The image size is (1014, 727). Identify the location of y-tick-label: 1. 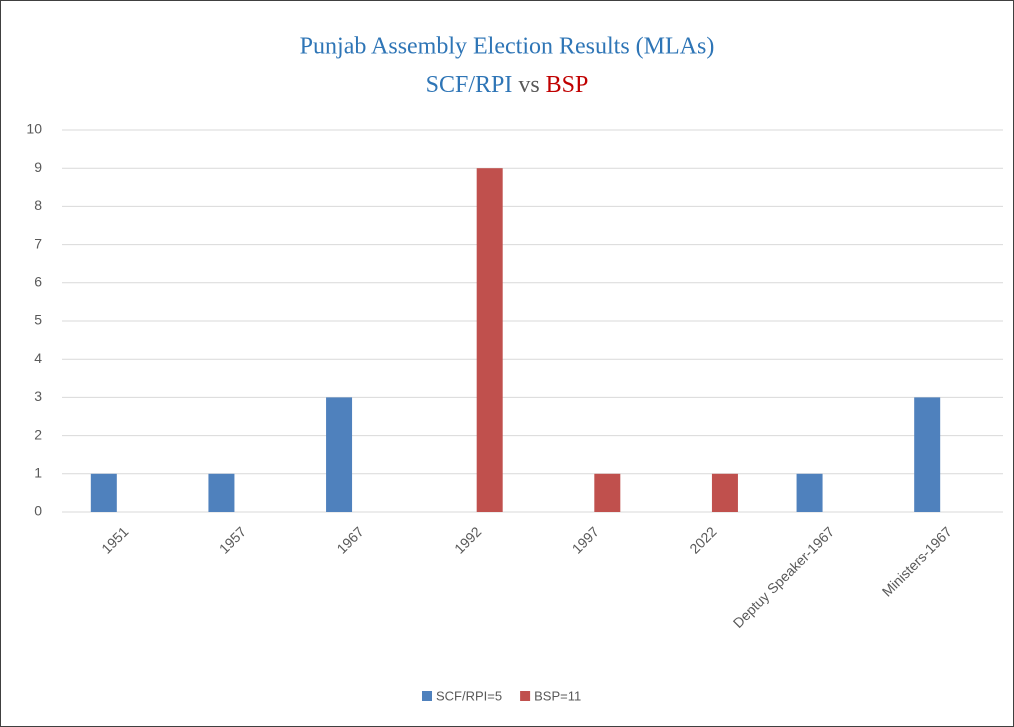
(38, 473).